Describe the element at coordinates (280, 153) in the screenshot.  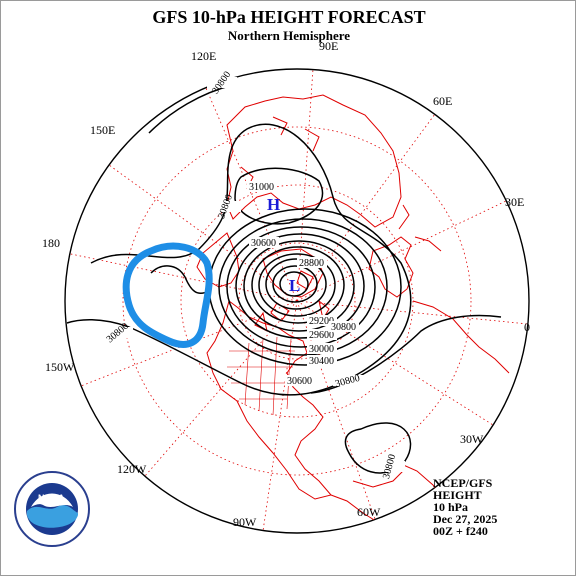
I see `asia-interior` at that location.